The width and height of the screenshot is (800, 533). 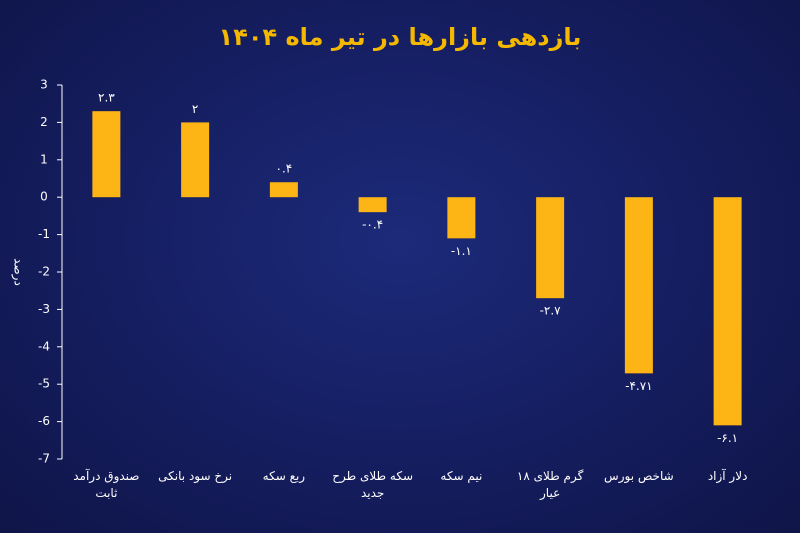 I want to click on x-tick-label: سکه طلای طرح جدید, so click(x=372, y=484).